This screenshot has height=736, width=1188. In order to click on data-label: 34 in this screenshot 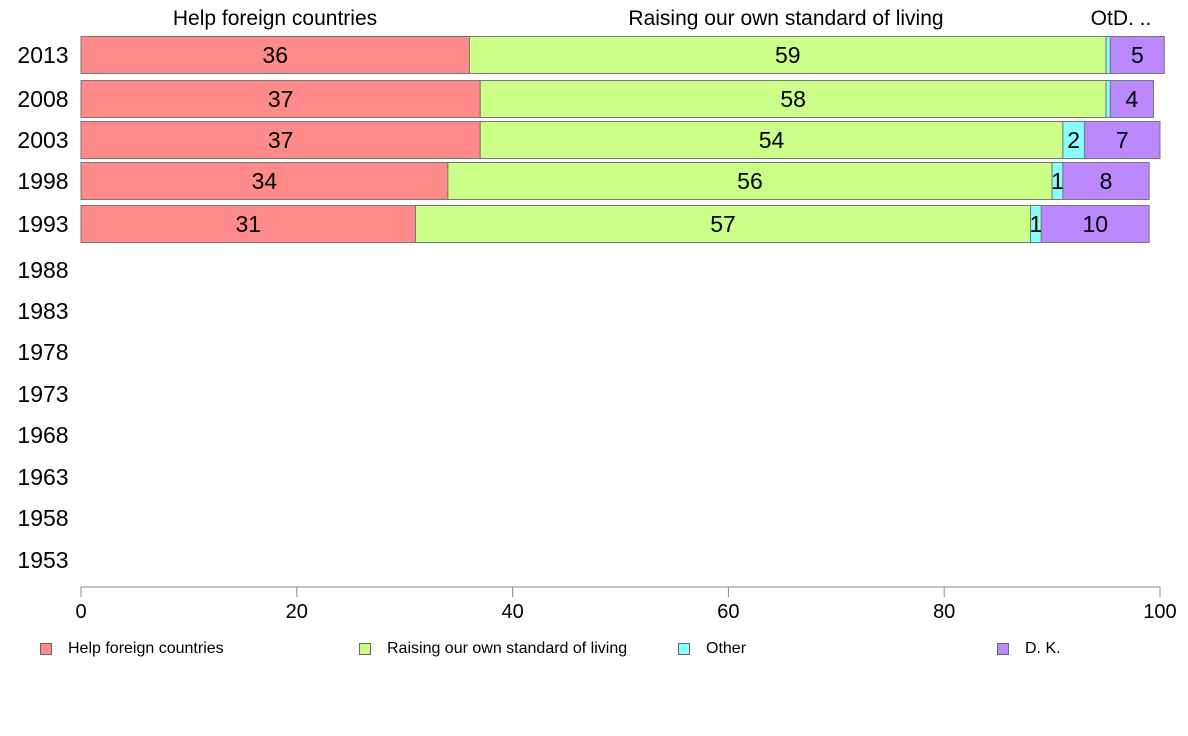, I will do `click(265, 181)`.